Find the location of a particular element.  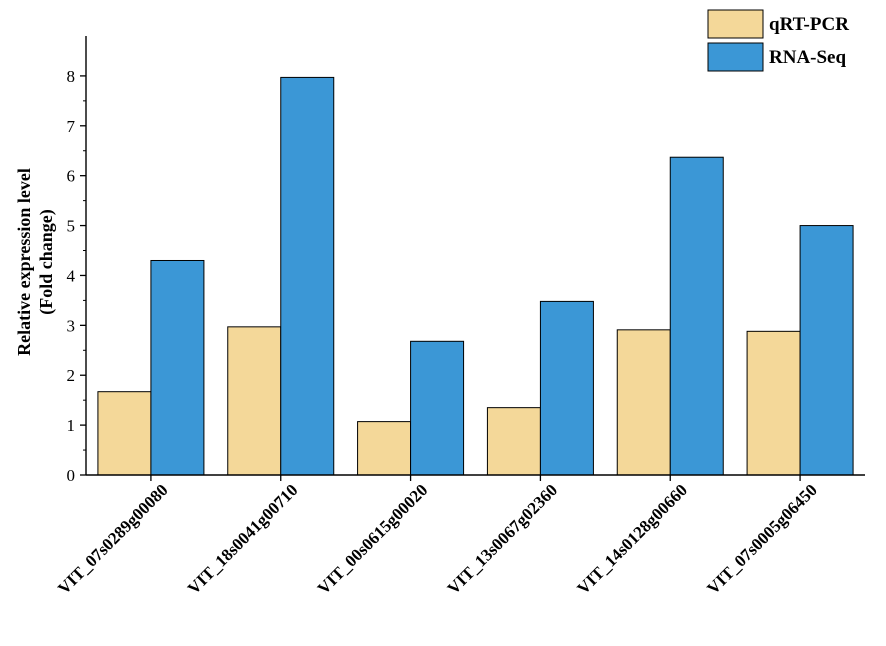

y-tick-label: 6 is located at coordinates (71, 176).